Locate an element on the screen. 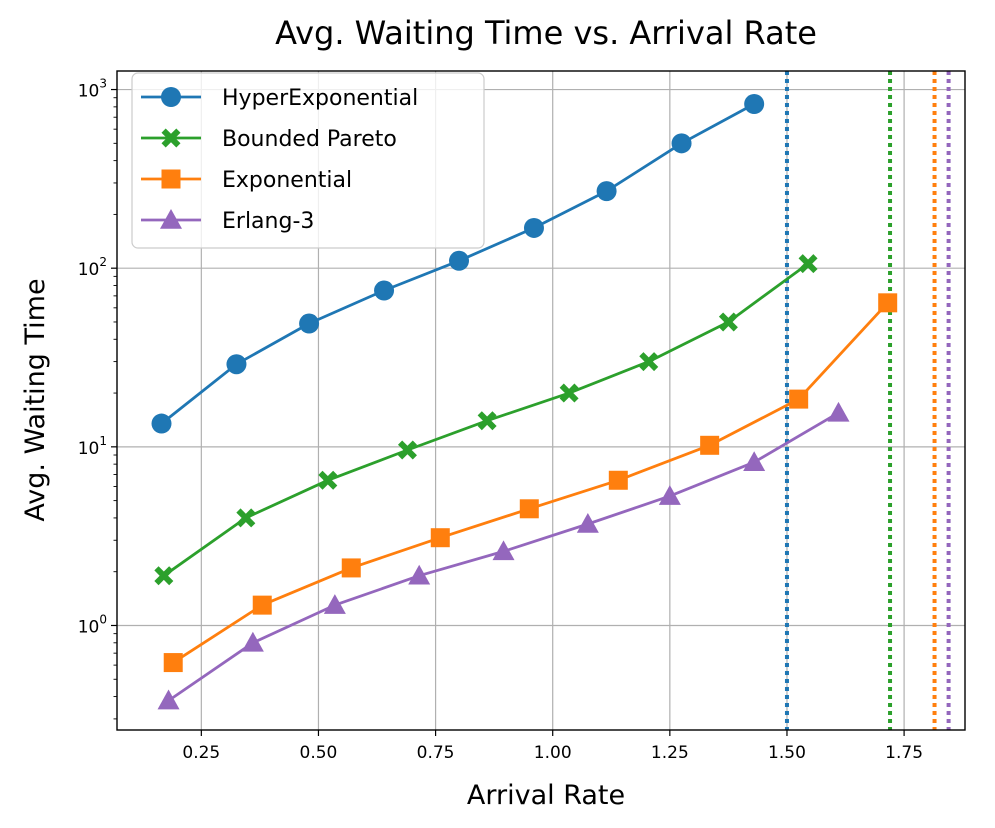  x-tick-label: 0.50 is located at coordinates (319, 753).